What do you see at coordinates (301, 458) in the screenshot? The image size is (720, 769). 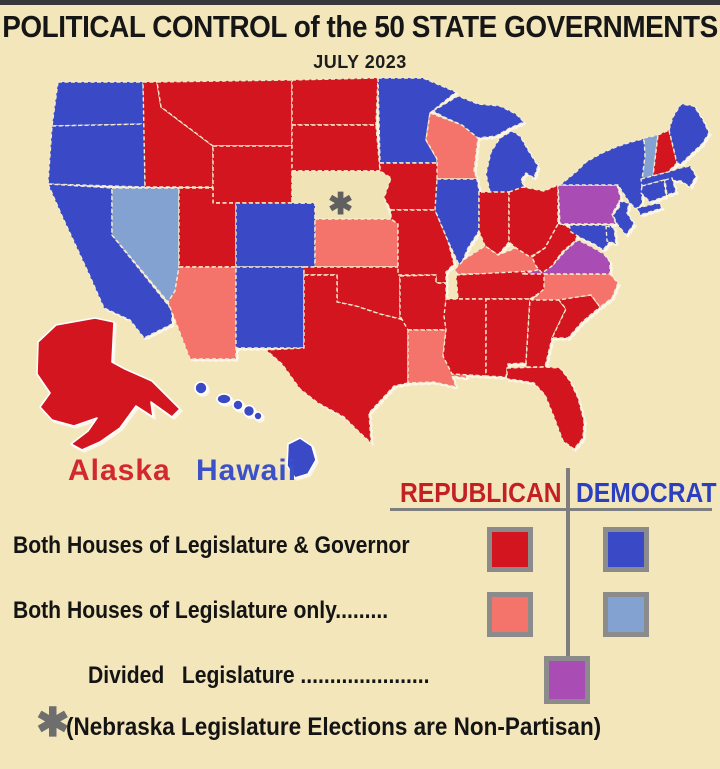 I see `hawaii-island-big` at bounding box center [301, 458].